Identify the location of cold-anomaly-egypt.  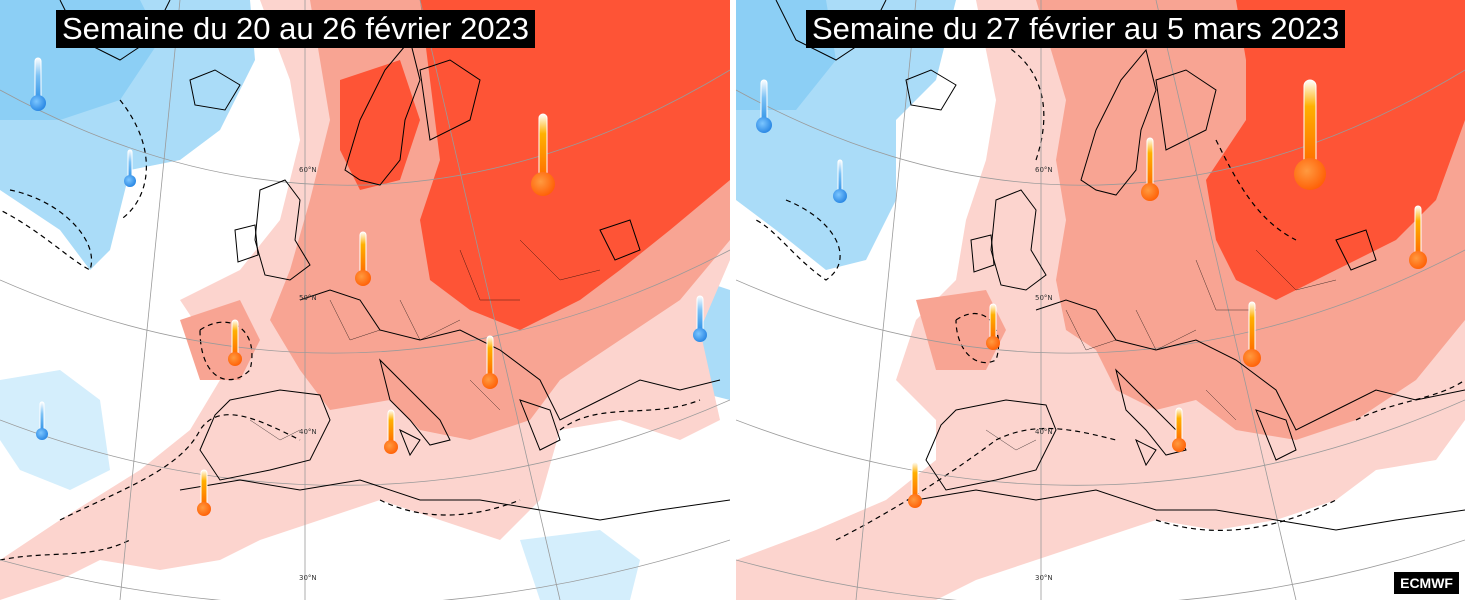
(580, 565).